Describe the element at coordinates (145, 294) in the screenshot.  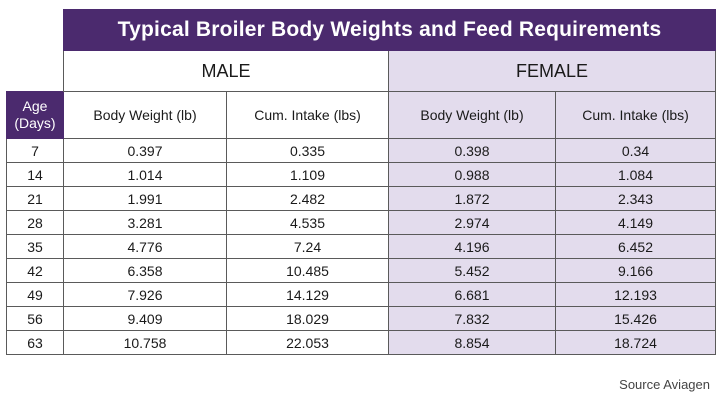
I see `male-weight-cell: 7.926` at that location.